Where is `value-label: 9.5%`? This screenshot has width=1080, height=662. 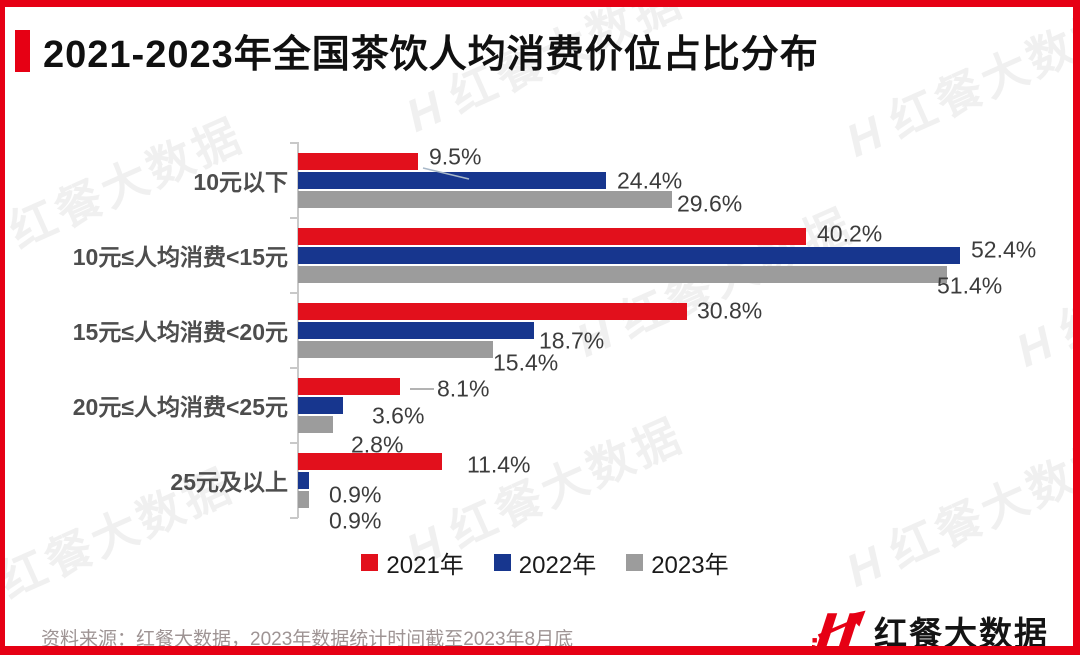 value-label: 9.5% is located at coordinates (455, 156).